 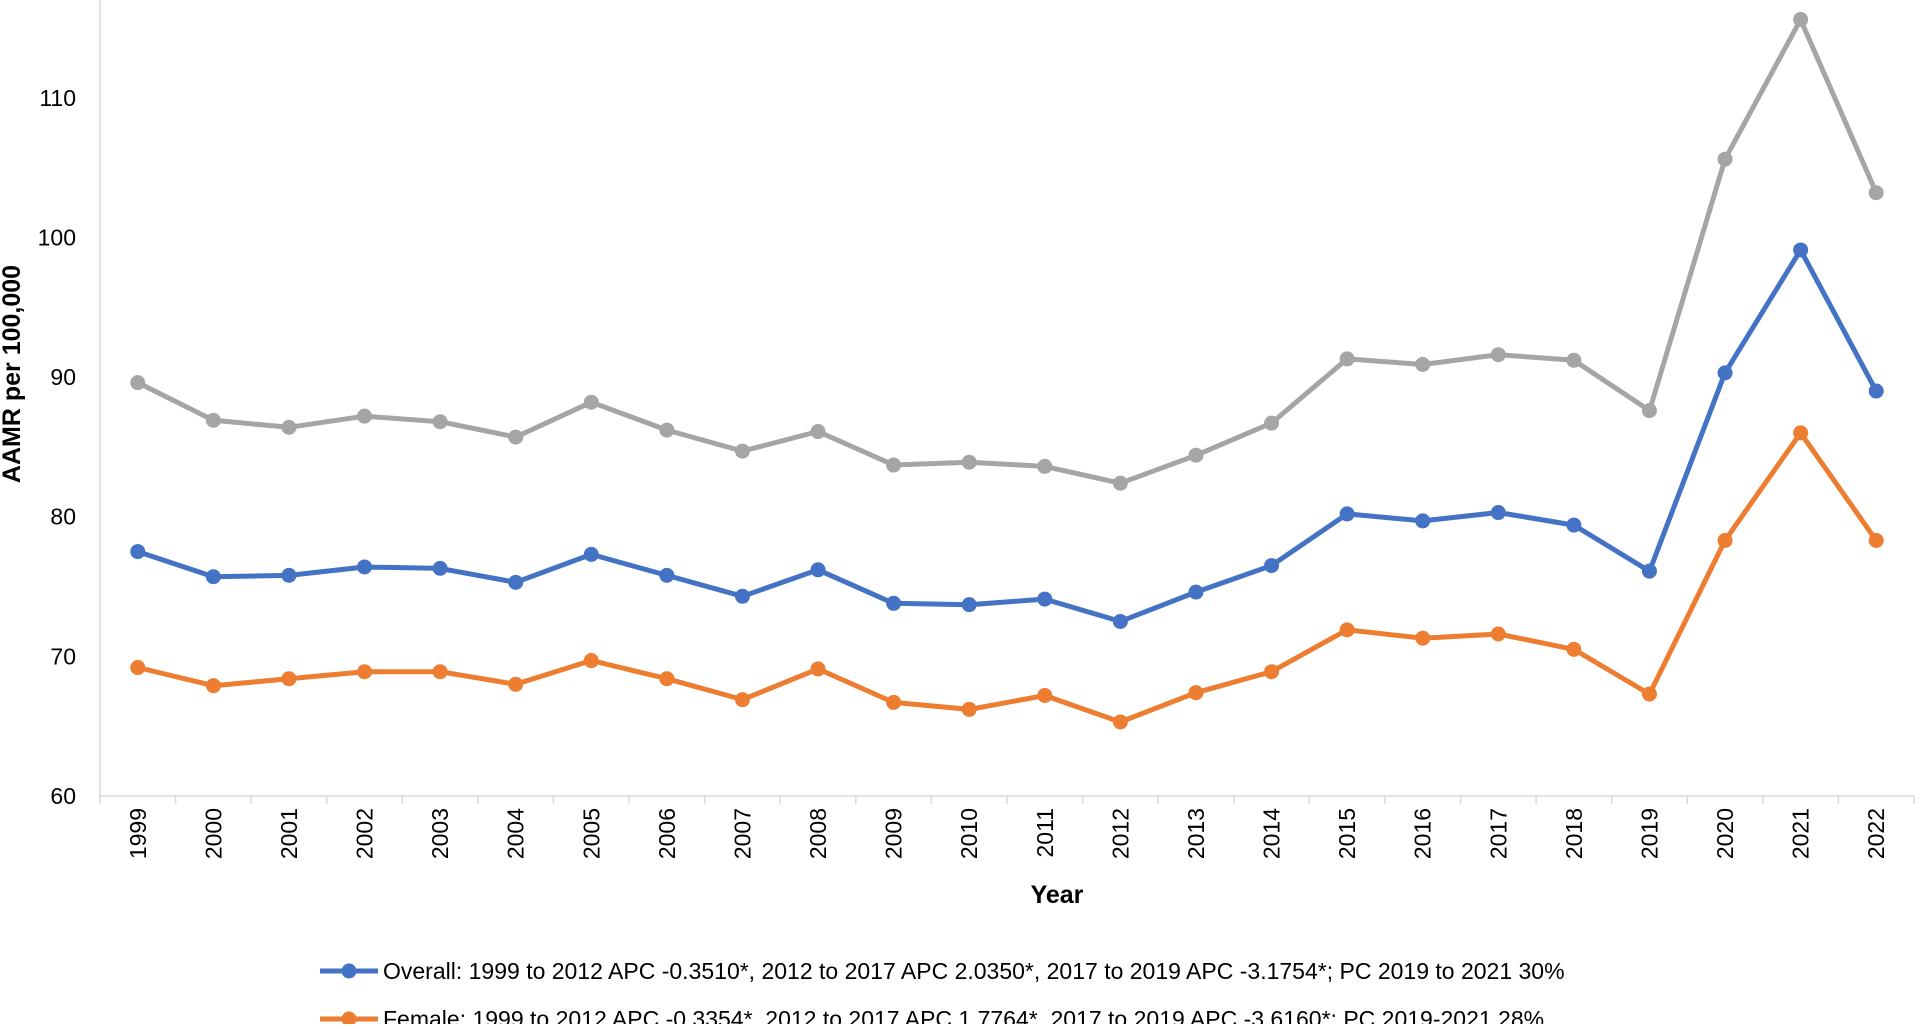 What do you see at coordinates (365, 833) in the screenshot?
I see `x-tick-label: 2002` at bounding box center [365, 833].